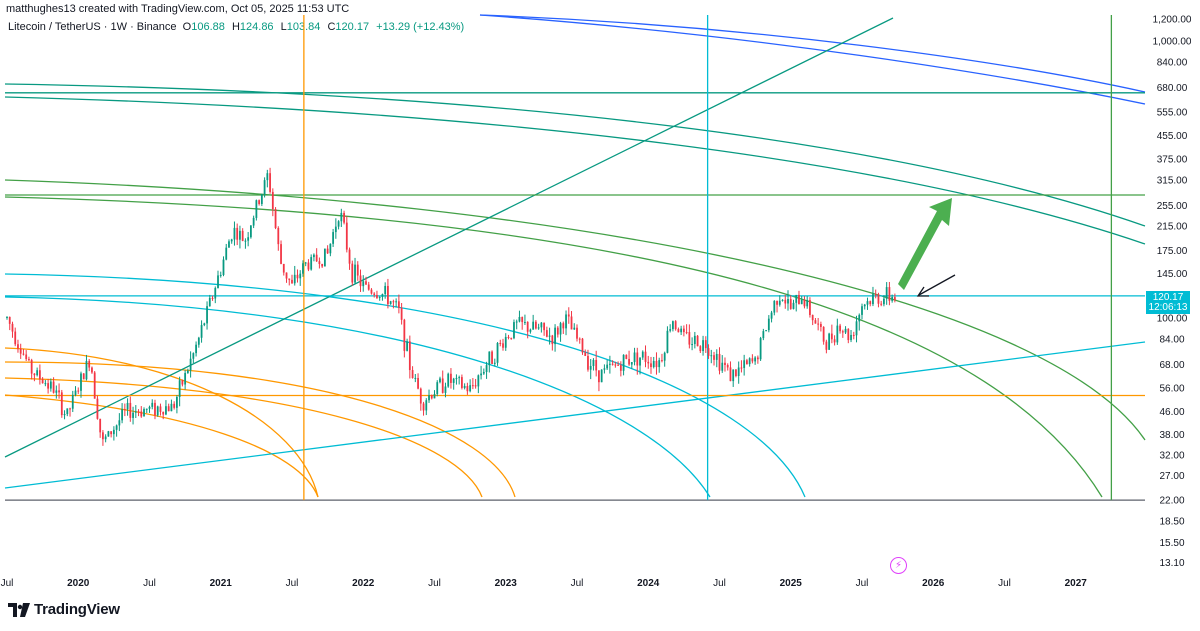 Image resolution: width=1200 pixels, height=631 pixels. What do you see at coordinates (1171, 412) in the screenshot?
I see `price-tick-label: 46.00` at bounding box center [1171, 412].